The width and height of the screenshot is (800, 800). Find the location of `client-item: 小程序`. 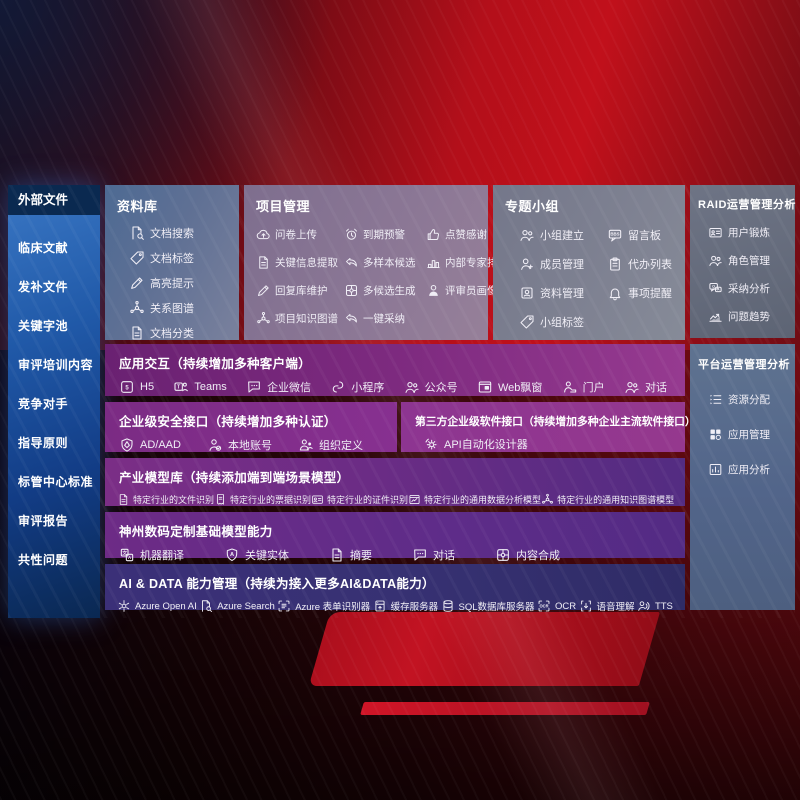

client-item: 小程序 is located at coordinates (357, 387).